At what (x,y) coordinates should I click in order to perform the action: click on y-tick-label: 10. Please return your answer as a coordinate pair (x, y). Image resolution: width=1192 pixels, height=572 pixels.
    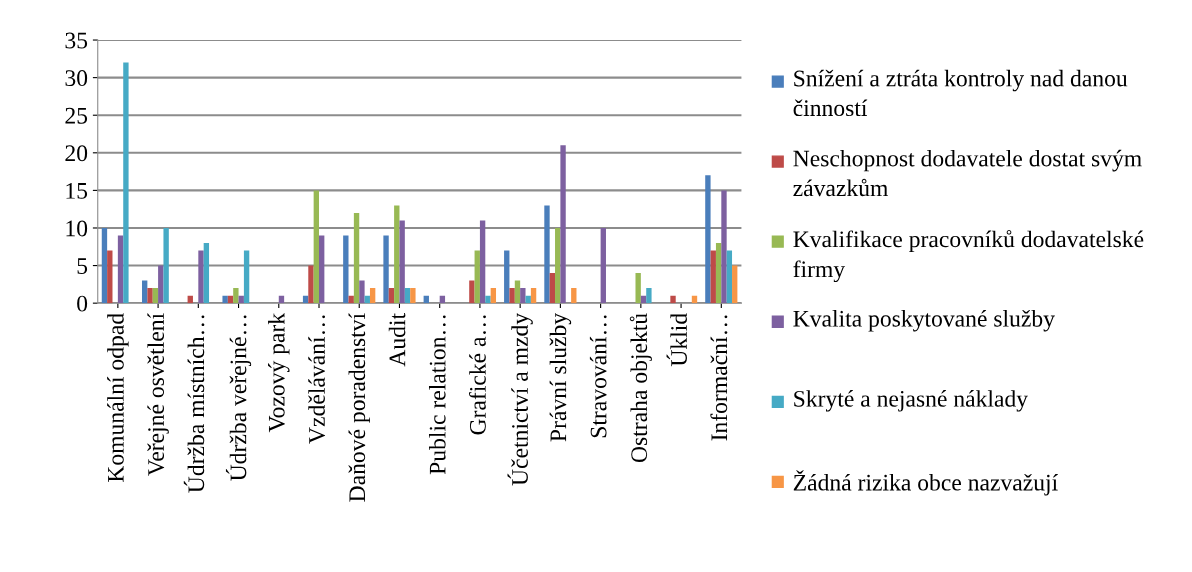
    Looking at the image, I should click on (77, 228).